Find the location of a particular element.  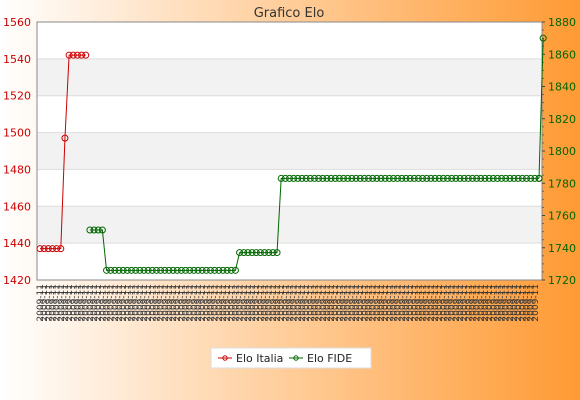

legend-entry-label: Elo FIDE is located at coordinates (329, 358).